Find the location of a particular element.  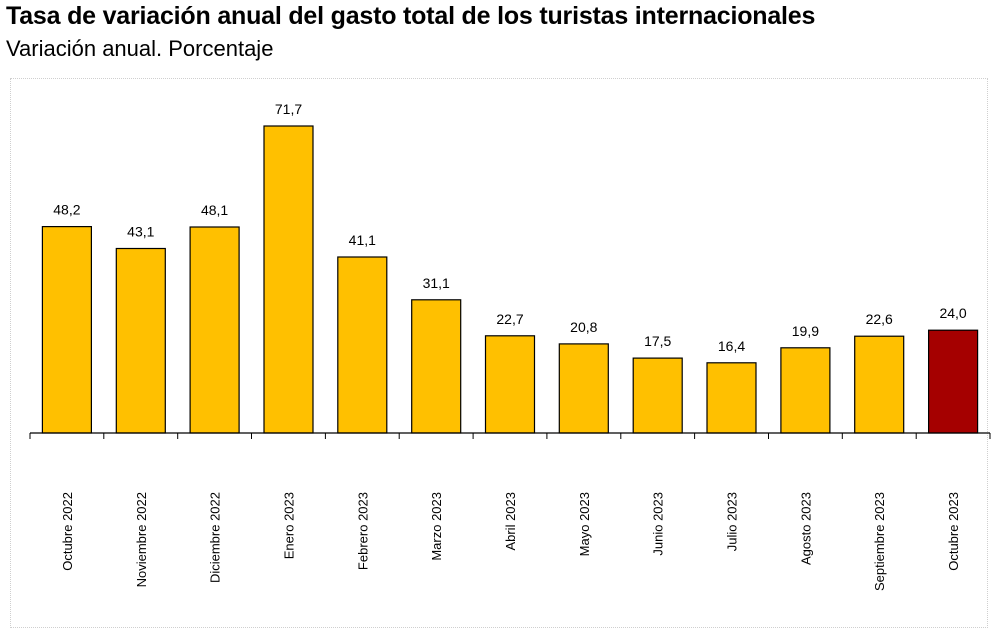

category-label-7: Mayo 2023 is located at coordinates (584, 524).